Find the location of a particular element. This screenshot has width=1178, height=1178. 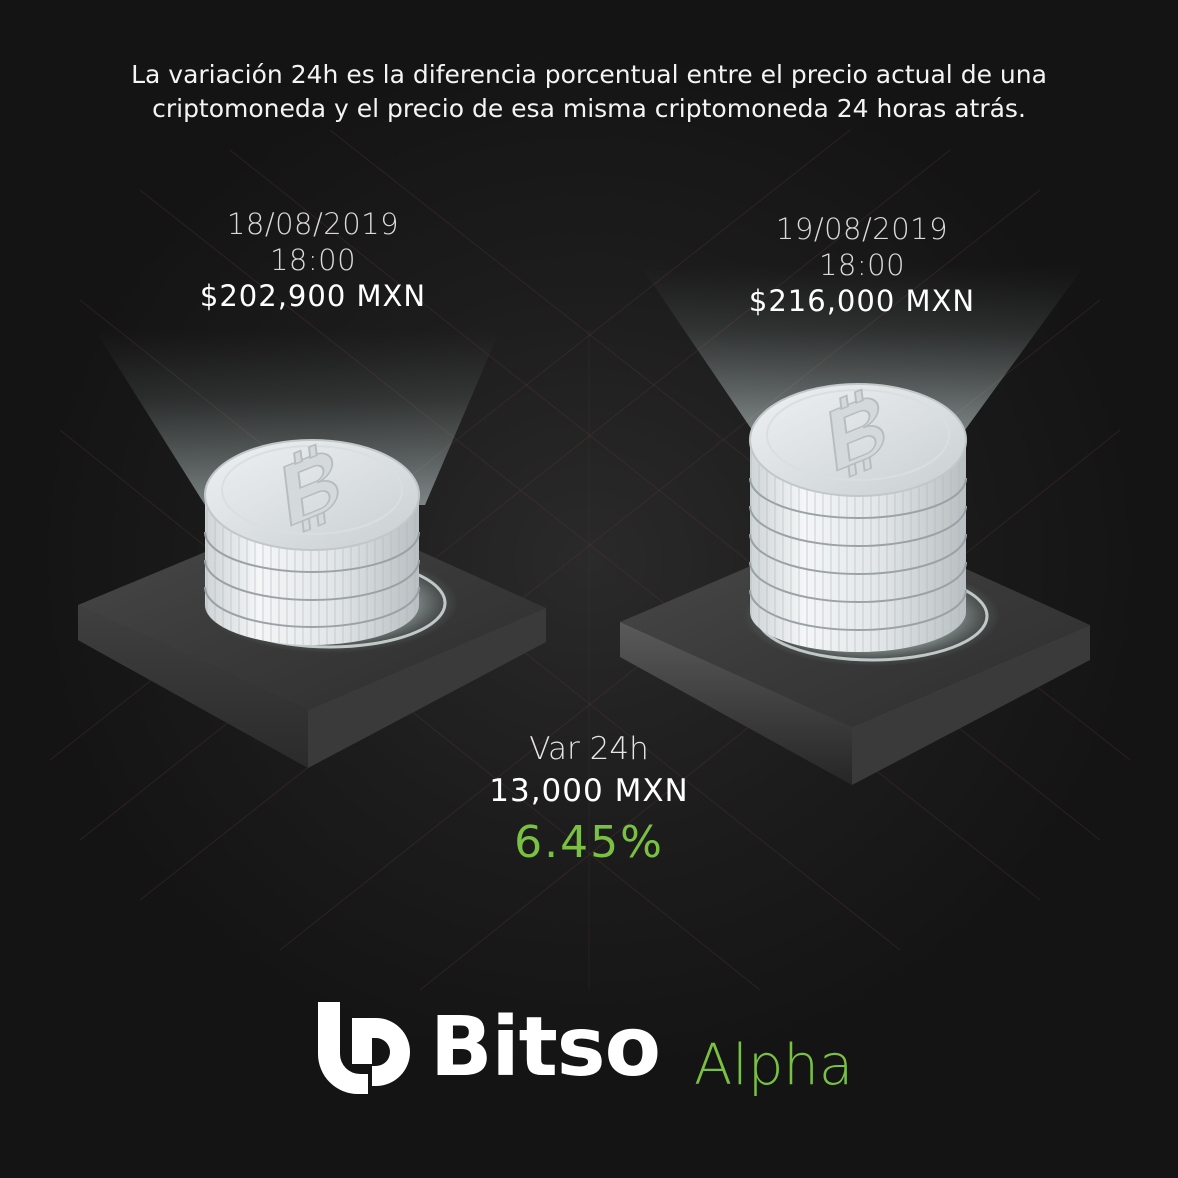

right-light-beam is located at coordinates (862, 347).